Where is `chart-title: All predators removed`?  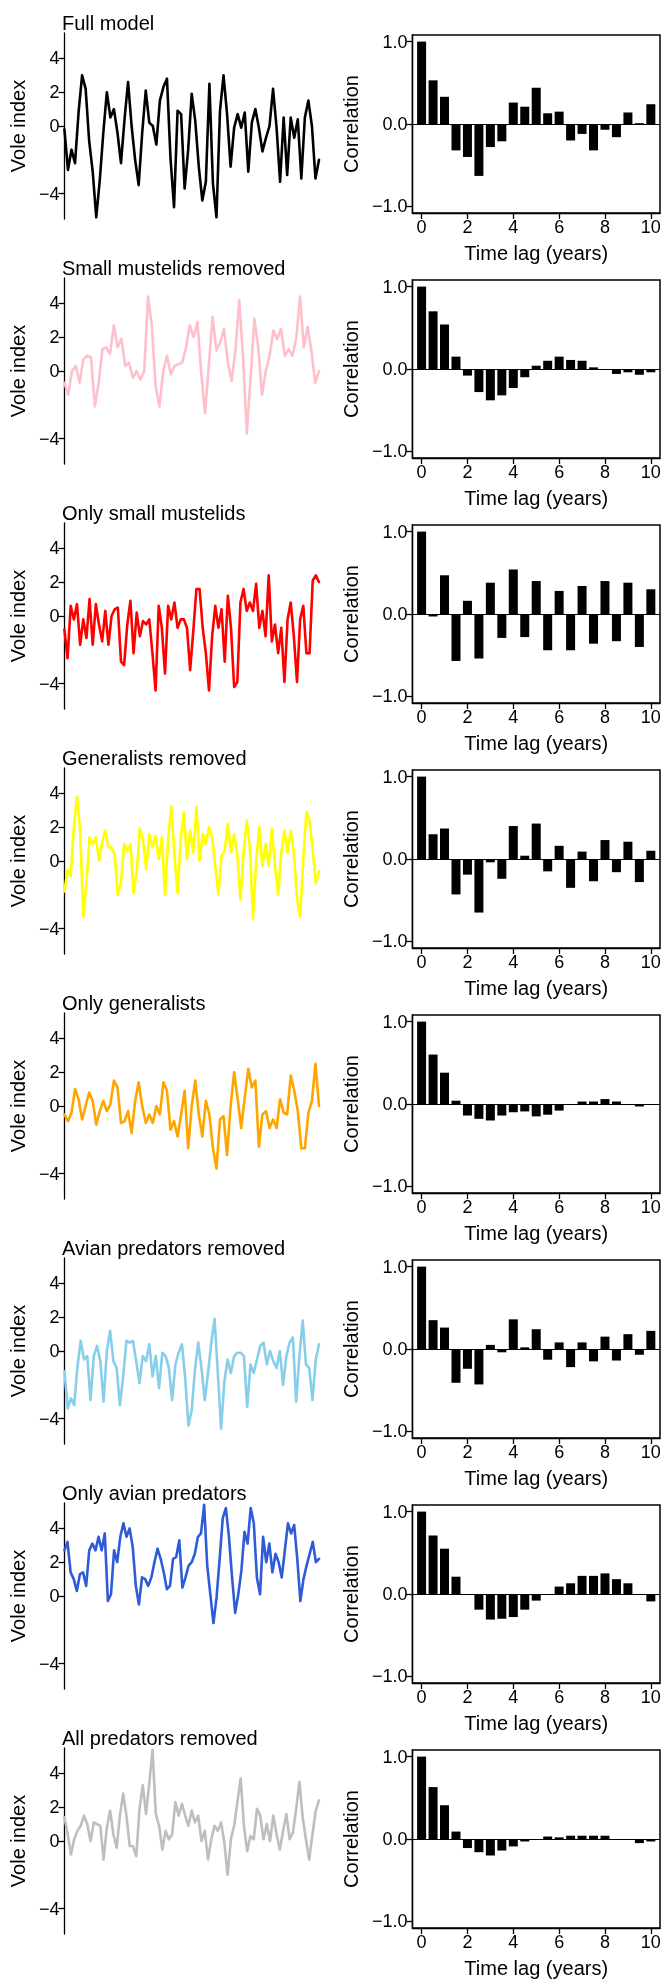 chart-title: All predators removed is located at coordinates (160, 1738).